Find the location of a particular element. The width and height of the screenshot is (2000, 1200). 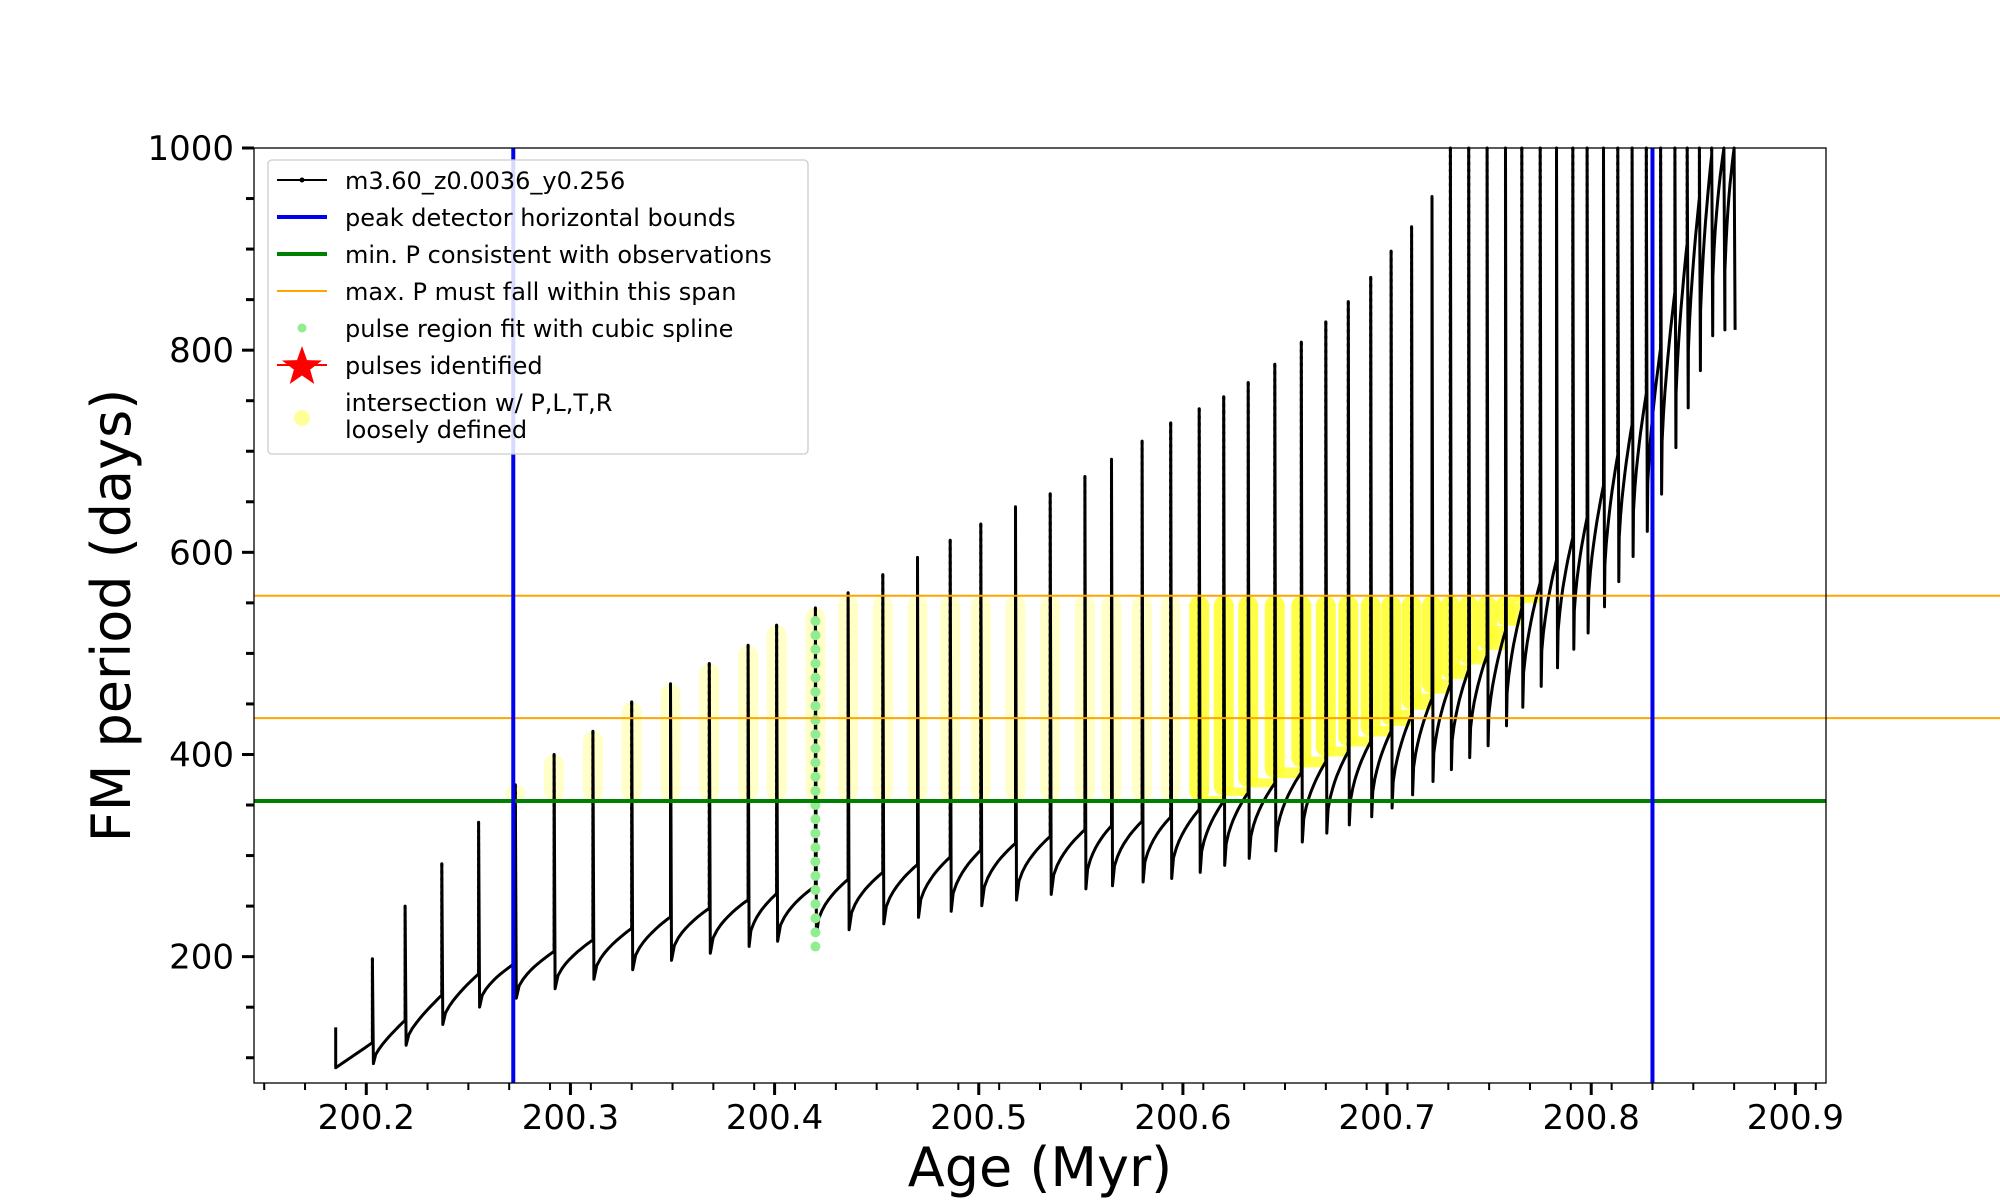

legend-entry-spline: pulse region fit with cubic spline is located at coordinates (539, 329).